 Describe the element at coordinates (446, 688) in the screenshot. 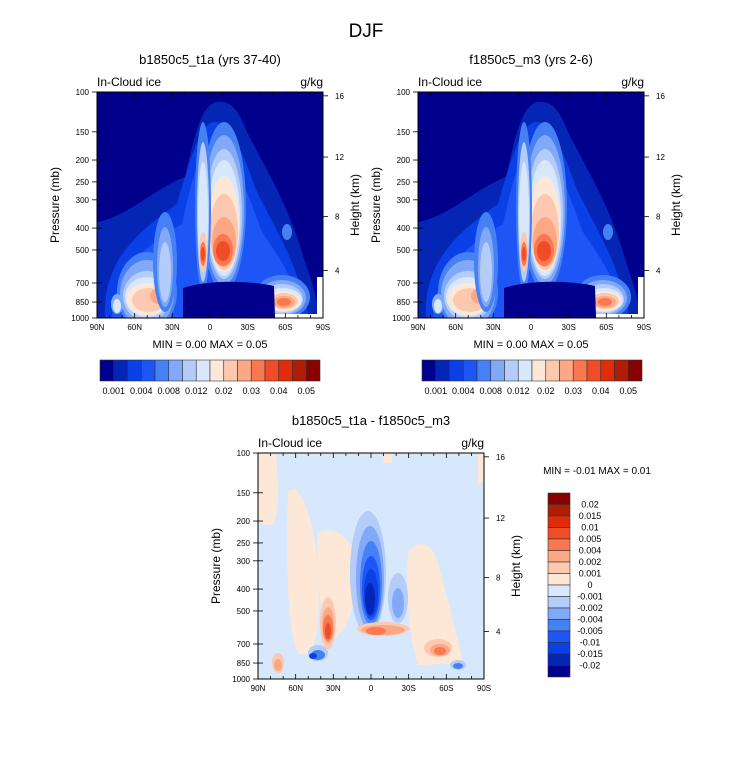

I see `x-tick-label: 60S` at that location.